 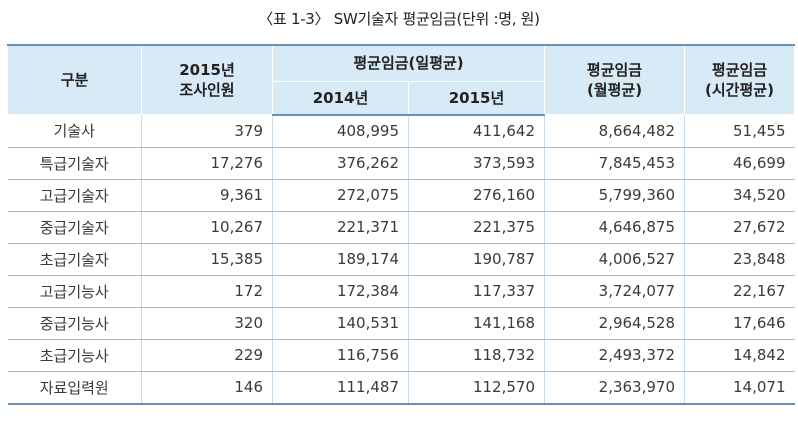 What do you see at coordinates (74, 259) in the screenshot?
I see `cell-category: 초급기술자` at bounding box center [74, 259].